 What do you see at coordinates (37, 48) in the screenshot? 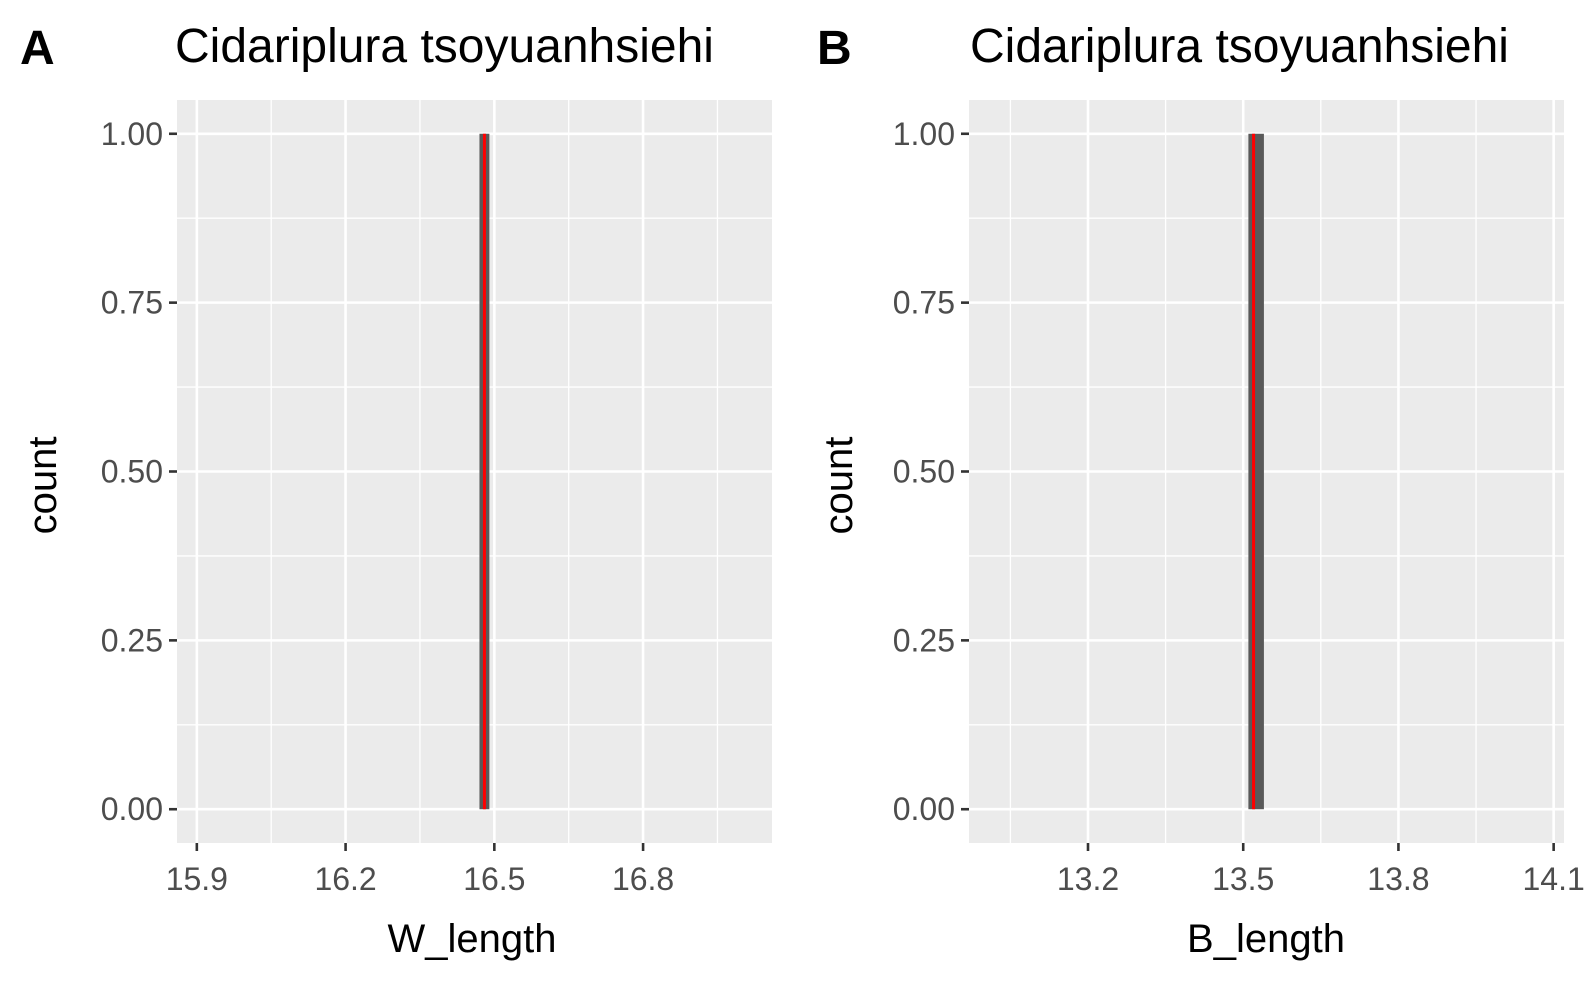
I see `panel-letter: A` at bounding box center [37, 48].